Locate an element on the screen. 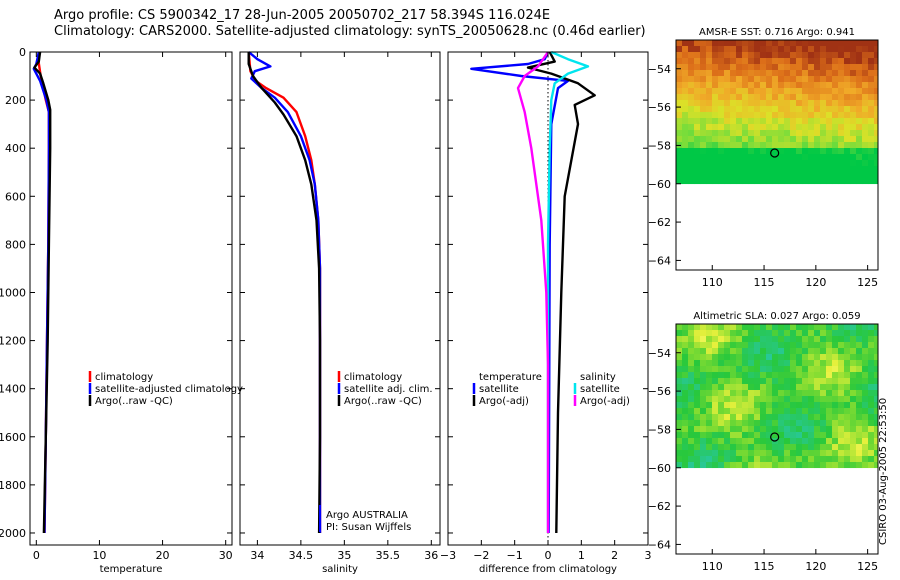 This screenshot has height=580, width=900. x-tick-label: −1 is located at coordinates (515, 555).